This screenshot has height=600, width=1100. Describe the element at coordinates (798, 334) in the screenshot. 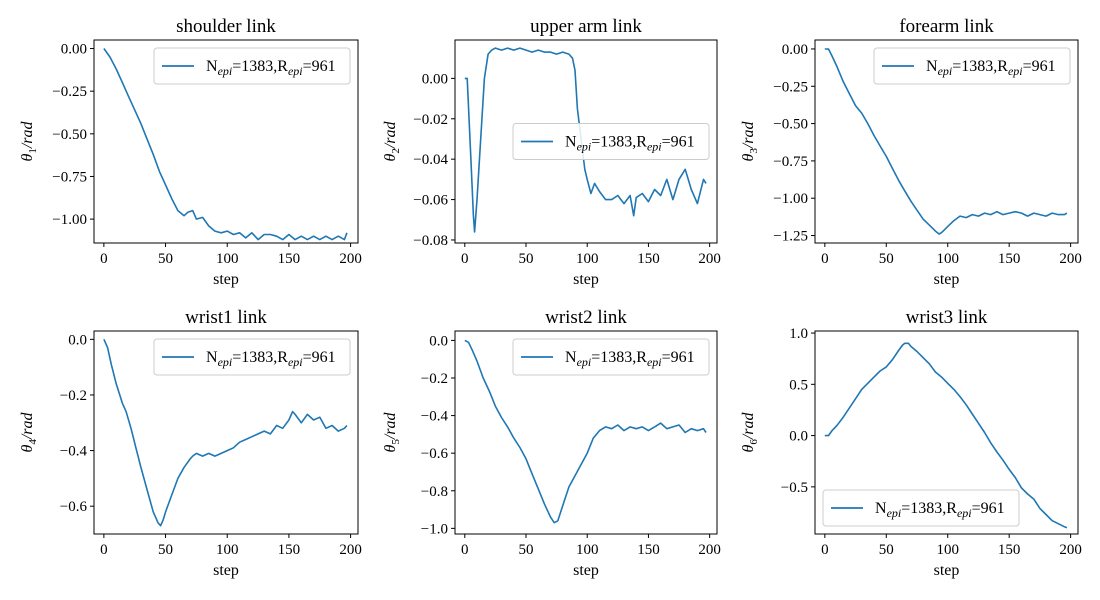

I see `y-tick-label: 1.0` at that location.